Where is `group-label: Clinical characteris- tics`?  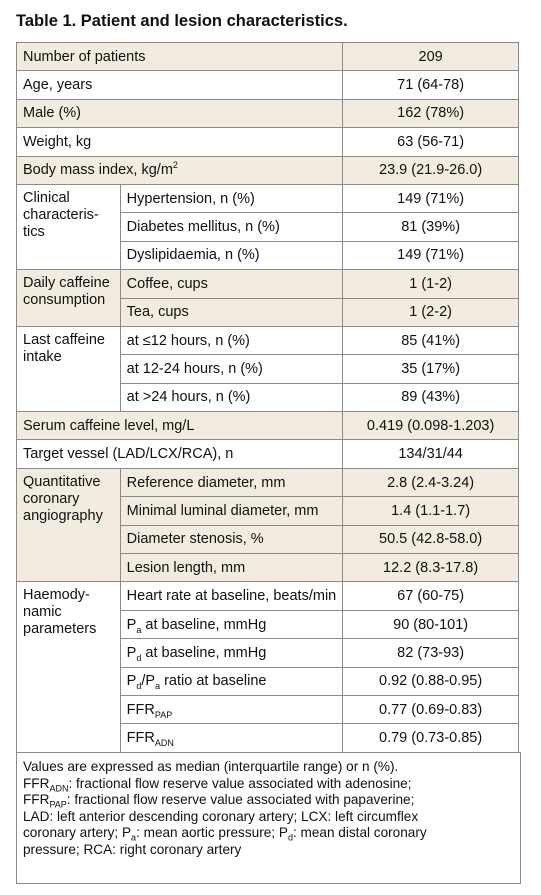
group-label: Clinical characteris- tics is located at coordinates (68, 227).